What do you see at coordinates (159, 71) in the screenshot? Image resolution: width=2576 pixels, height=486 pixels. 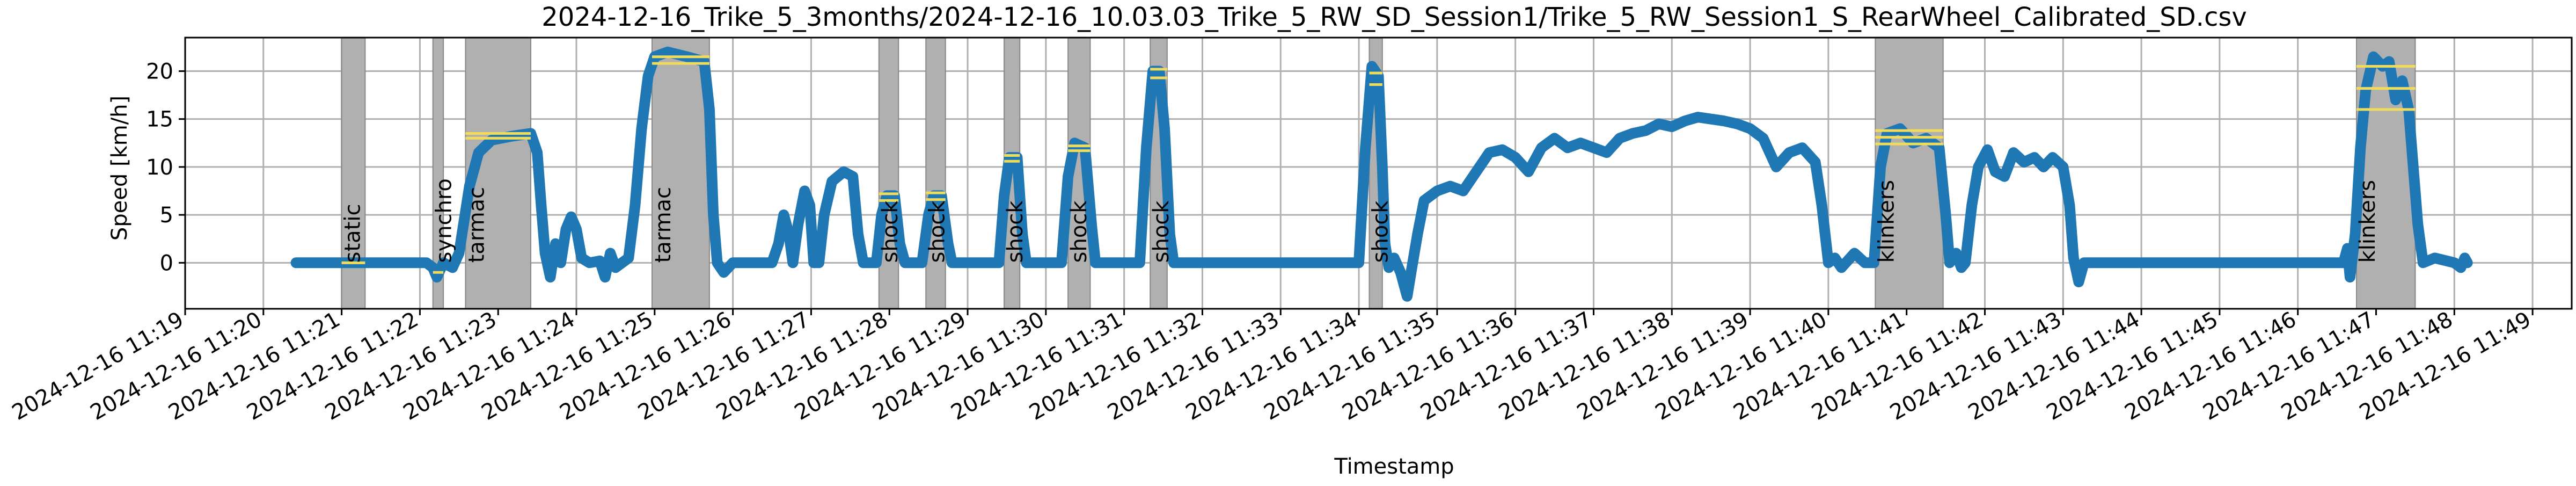 I see `y-tick-label: 20` at bounding box center [159, 71].